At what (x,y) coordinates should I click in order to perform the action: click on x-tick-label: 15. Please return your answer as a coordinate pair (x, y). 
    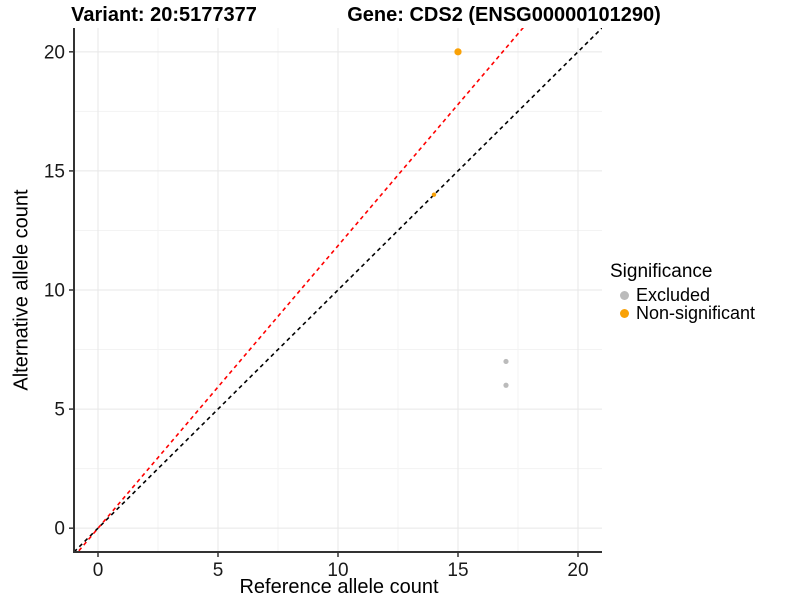
    Looking at the image, I should click on (457, 570).